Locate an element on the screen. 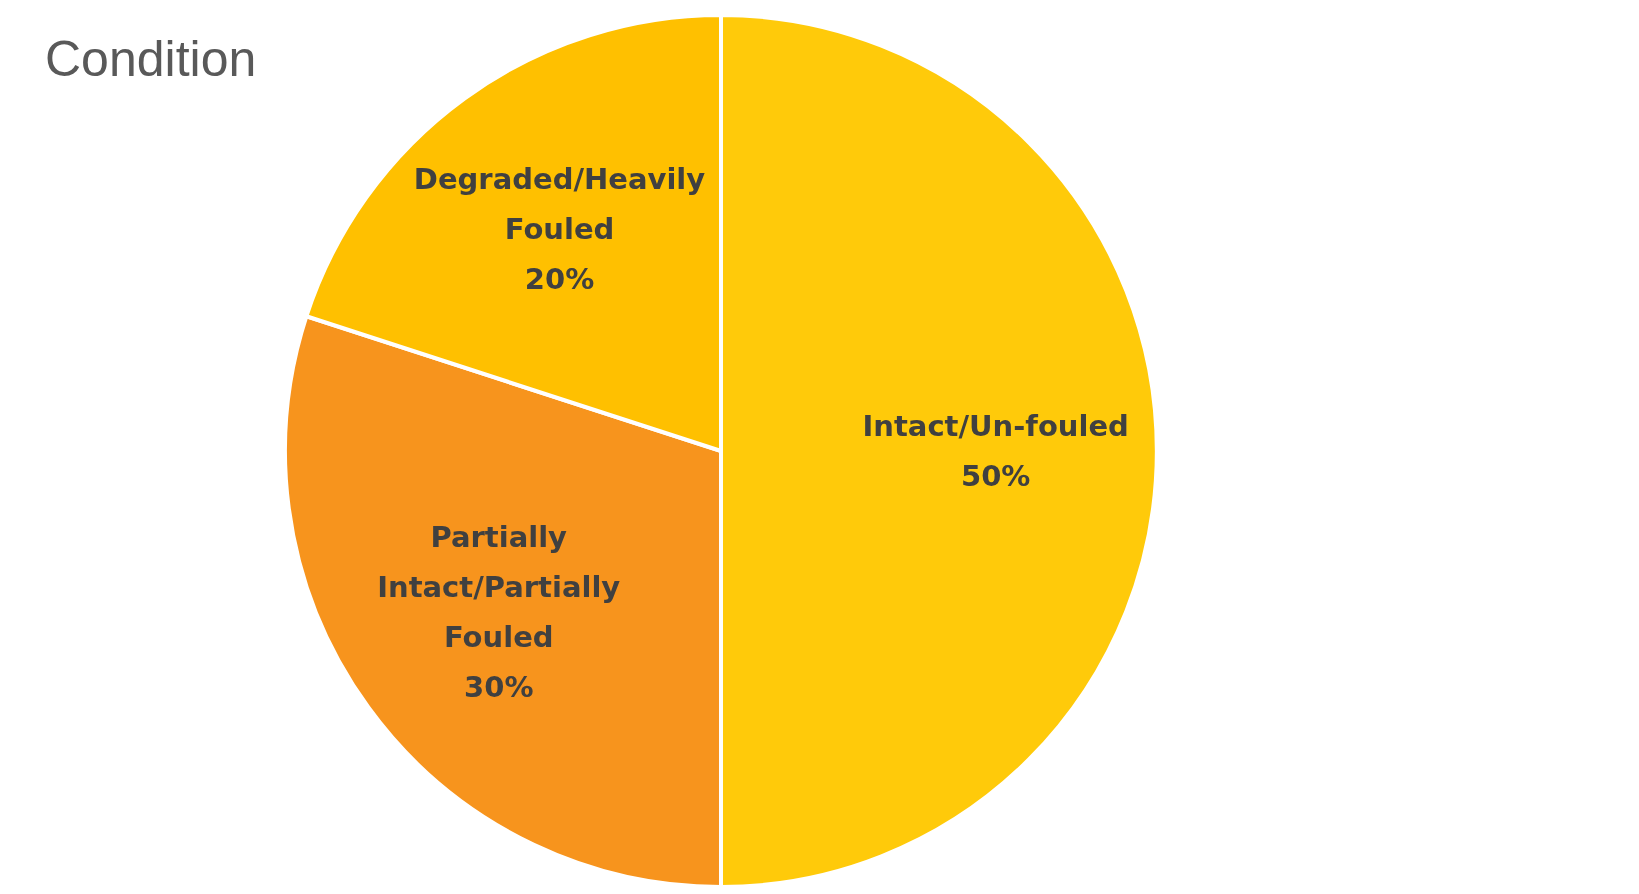 The image size is (1639, 894). slice-label: Partially Intact/Partially Fouled is located at coordinates (499, 587).